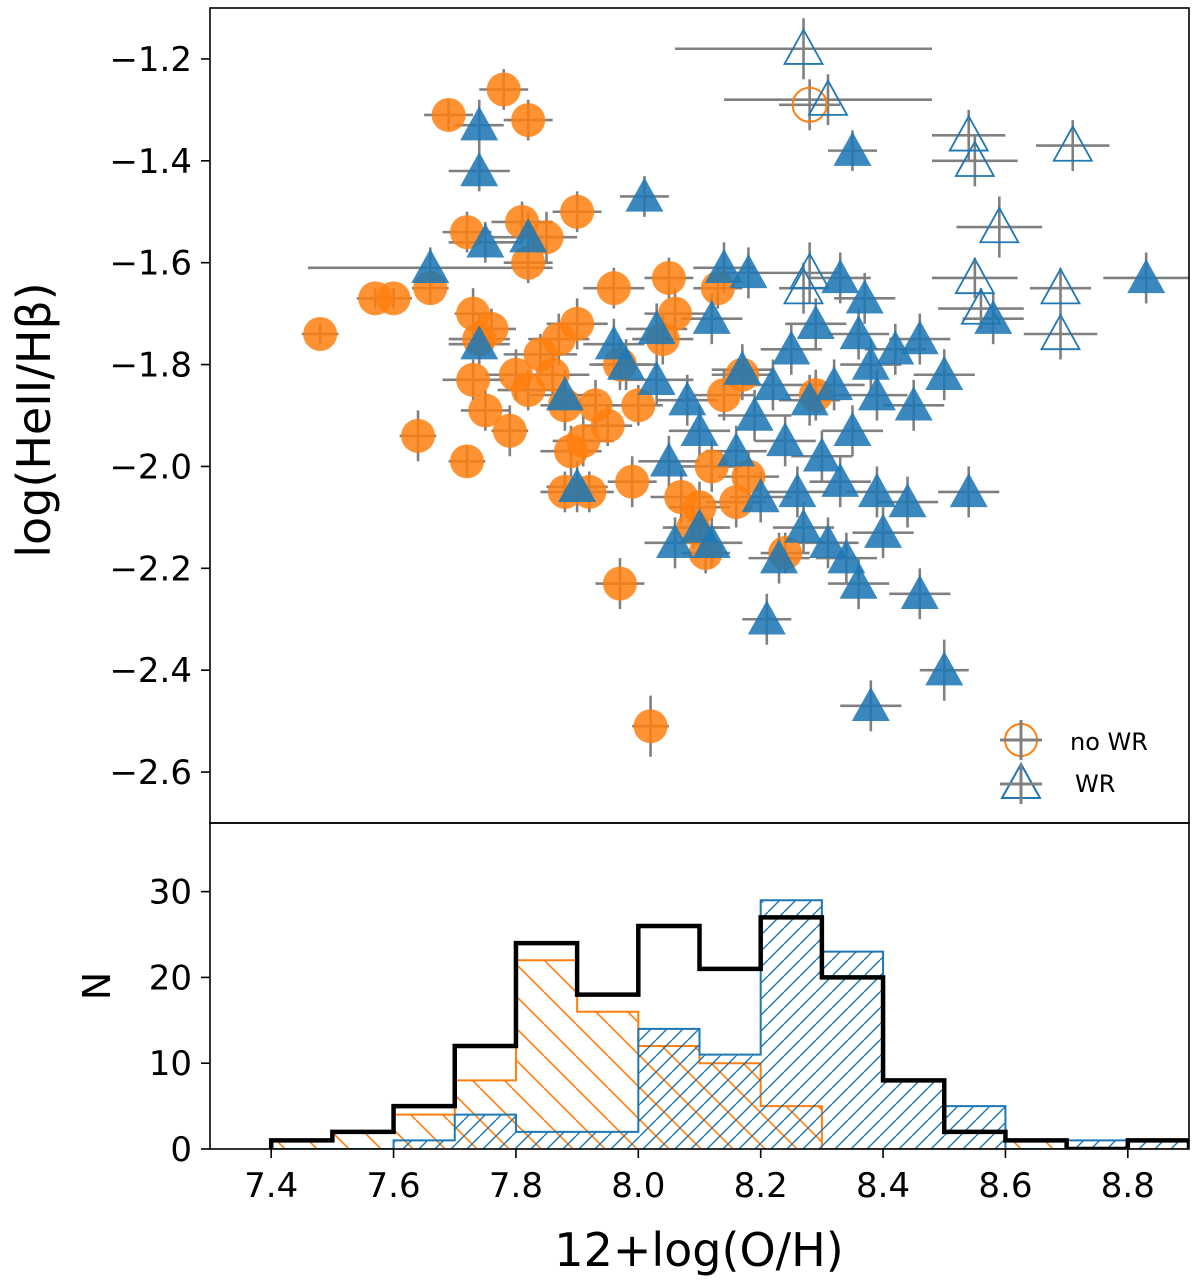 Image resolution: width=1200 pixels, height=1285 pixels. I want to click on histogram-y-axis-label: N, so click(97, 986).